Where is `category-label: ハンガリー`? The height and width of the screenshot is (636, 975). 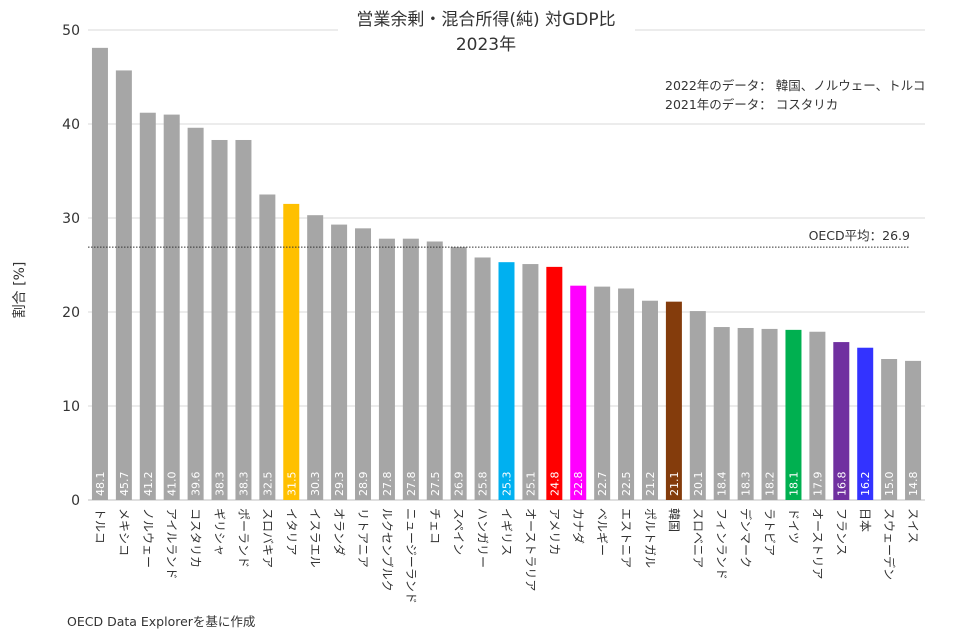
category-label: ハンガリー is located at coordinates (483, 538).